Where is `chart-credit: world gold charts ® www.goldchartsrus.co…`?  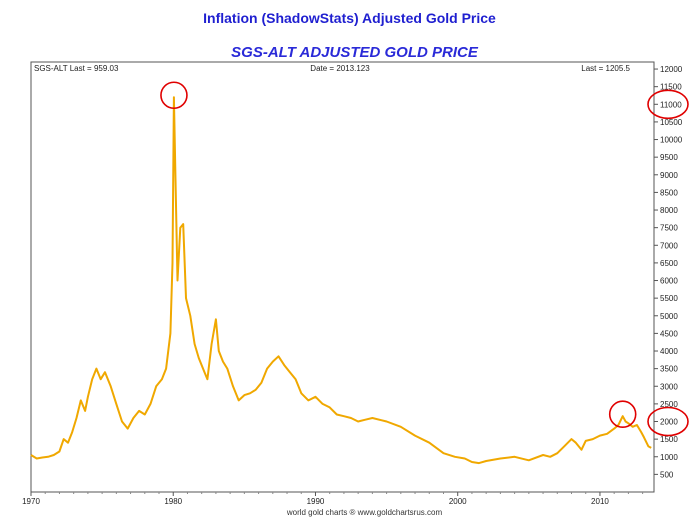
chart-credit: world gold charts ® www.goldchartsrus.co… is located at coordinates (364, 512).